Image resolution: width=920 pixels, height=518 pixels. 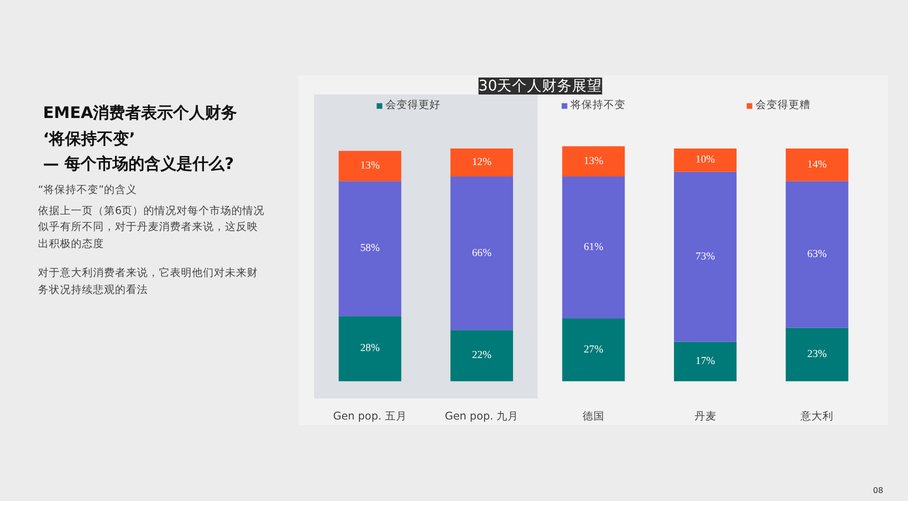 I want to click on data-label: 17%, so click(x=706, y=362).